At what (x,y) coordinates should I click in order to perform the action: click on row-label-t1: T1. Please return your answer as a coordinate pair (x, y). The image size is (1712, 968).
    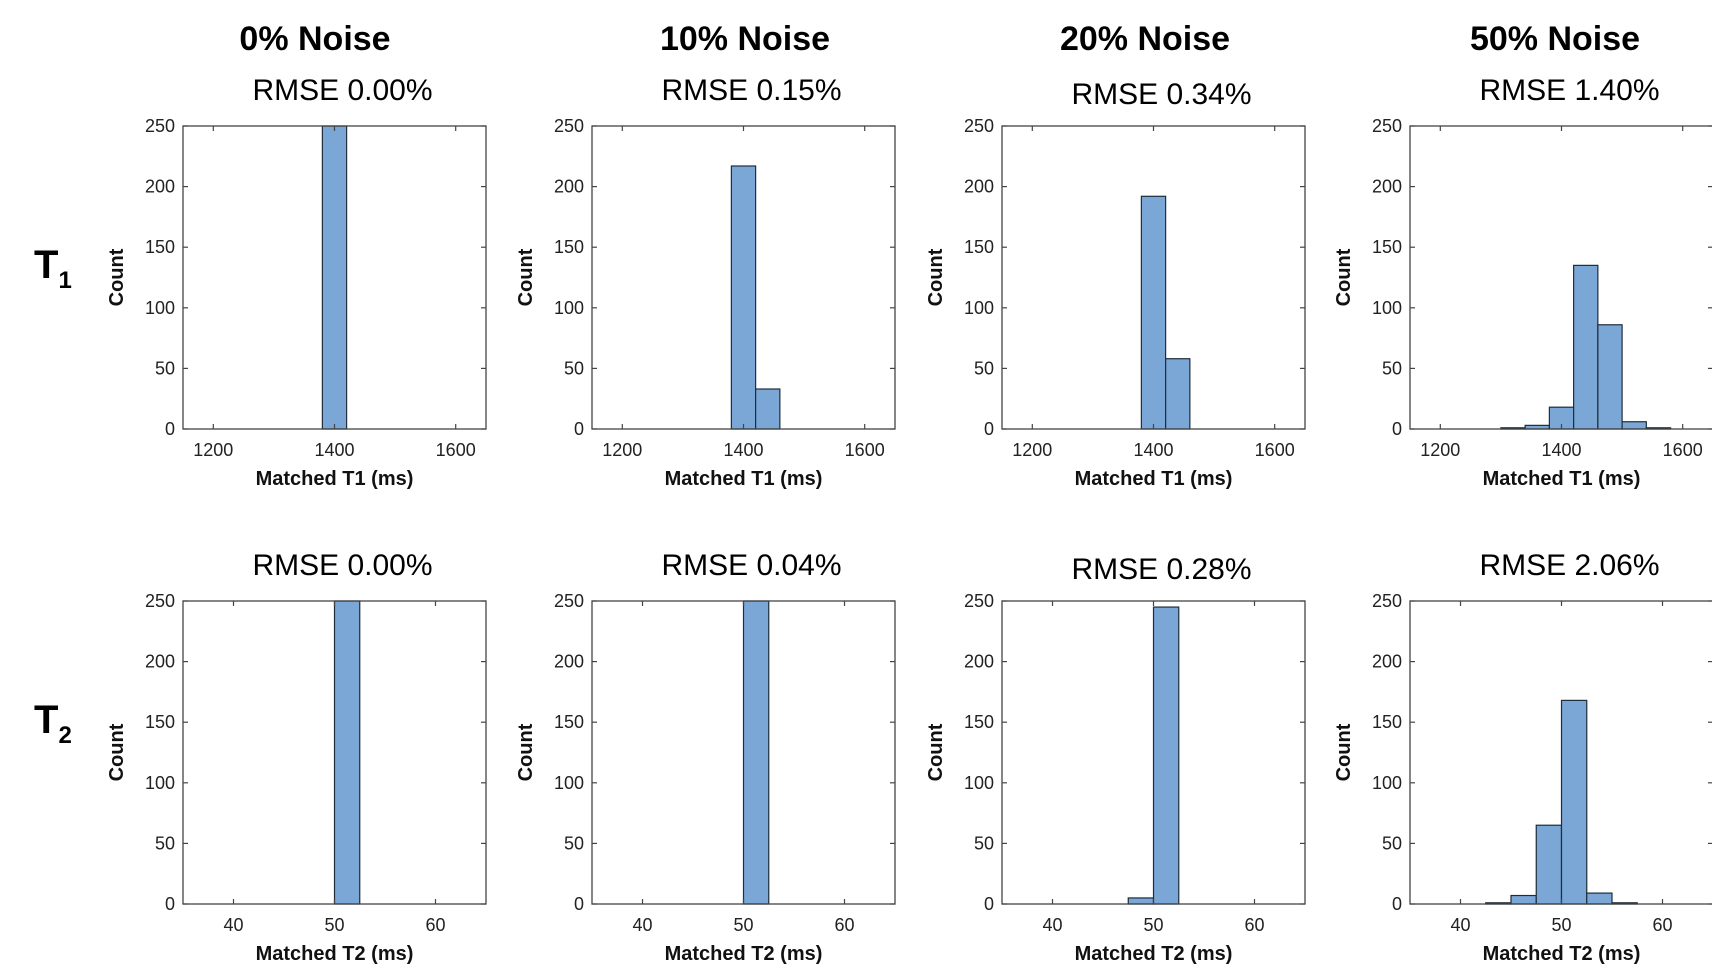
    Looking at the image, I should click on (53, 268).